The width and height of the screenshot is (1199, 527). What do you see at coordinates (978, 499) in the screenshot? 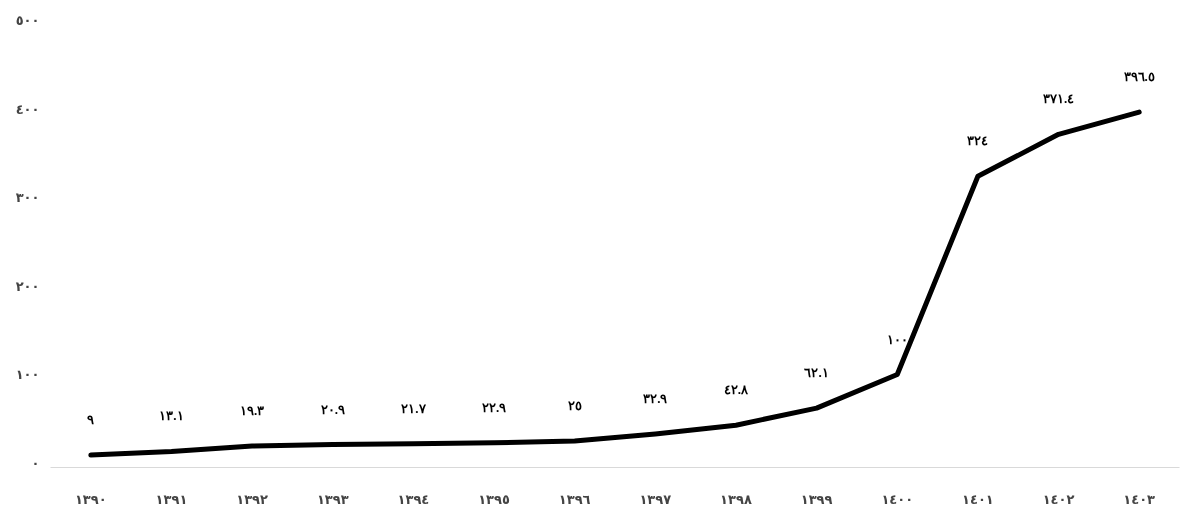
I see `x-tick-label: ١٤٠١` at bounding box center [978, 499].